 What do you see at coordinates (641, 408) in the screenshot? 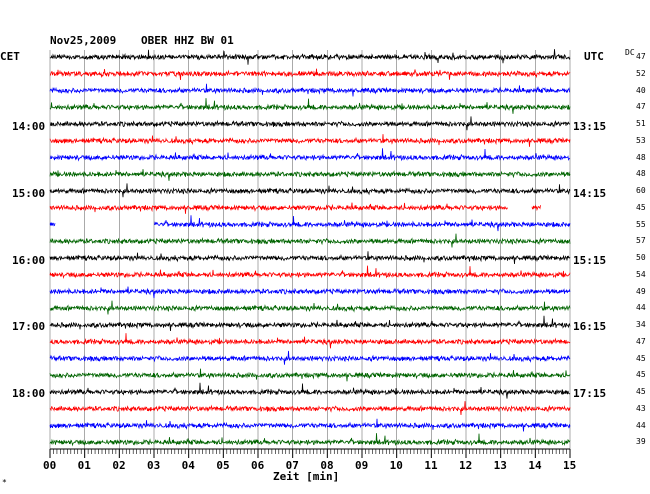
I see `dc-value: 43` at bounding box center [641, 408].